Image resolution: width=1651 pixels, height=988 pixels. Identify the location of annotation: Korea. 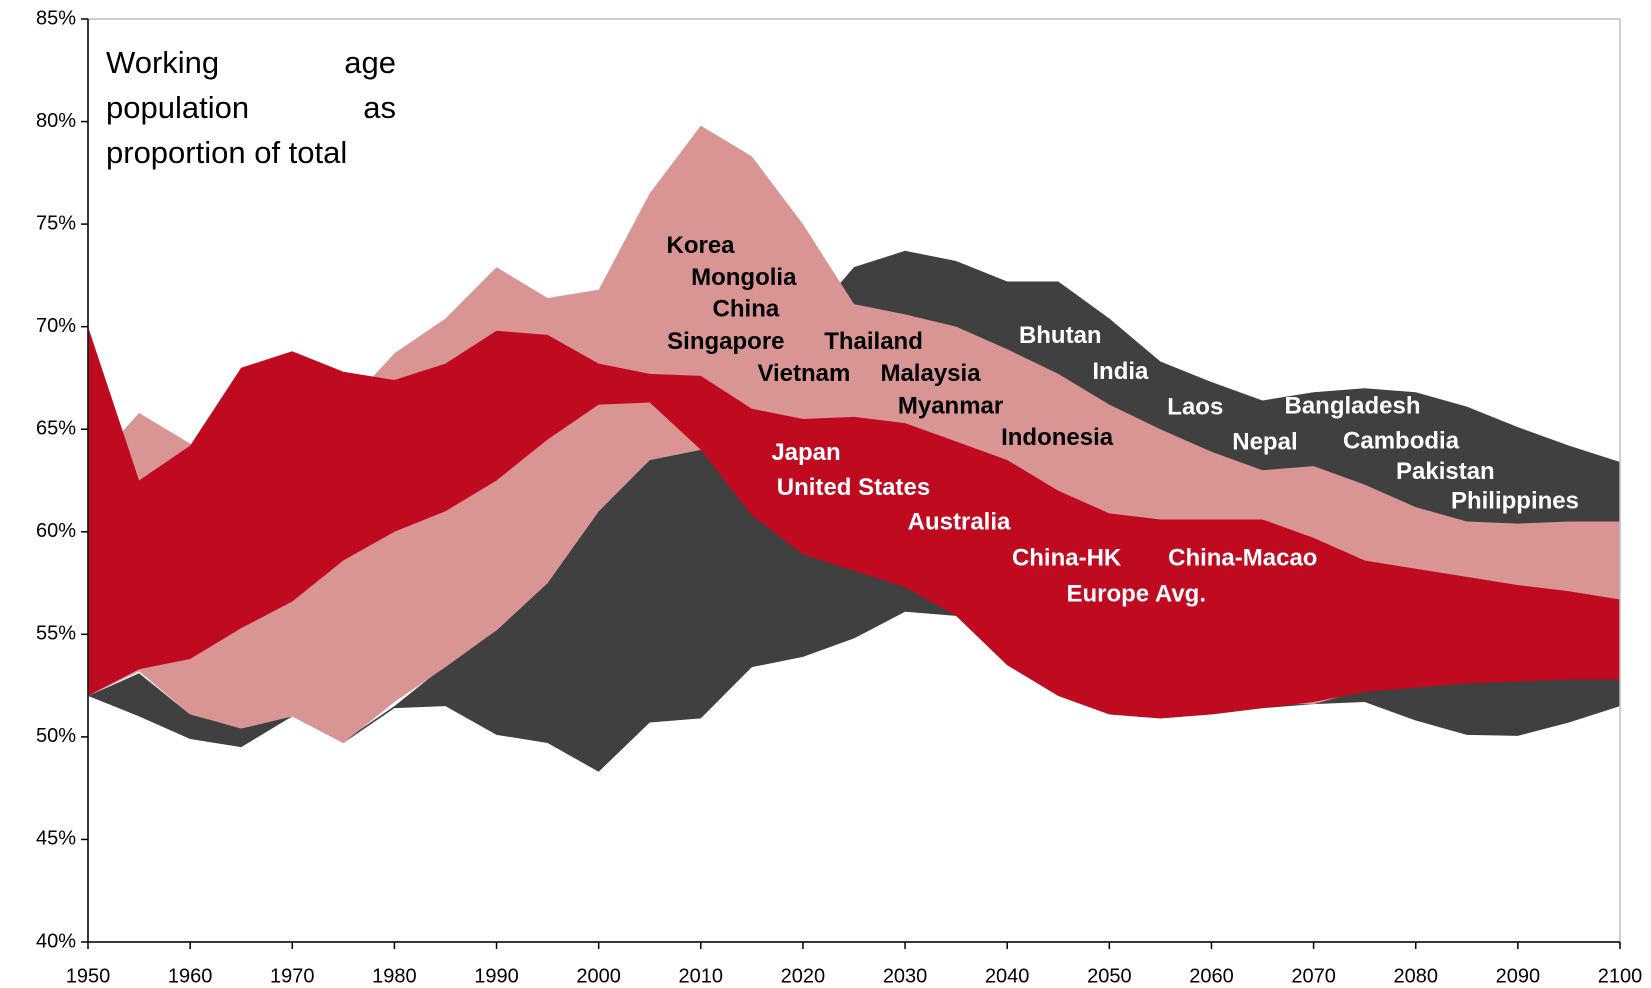
(701, 245).